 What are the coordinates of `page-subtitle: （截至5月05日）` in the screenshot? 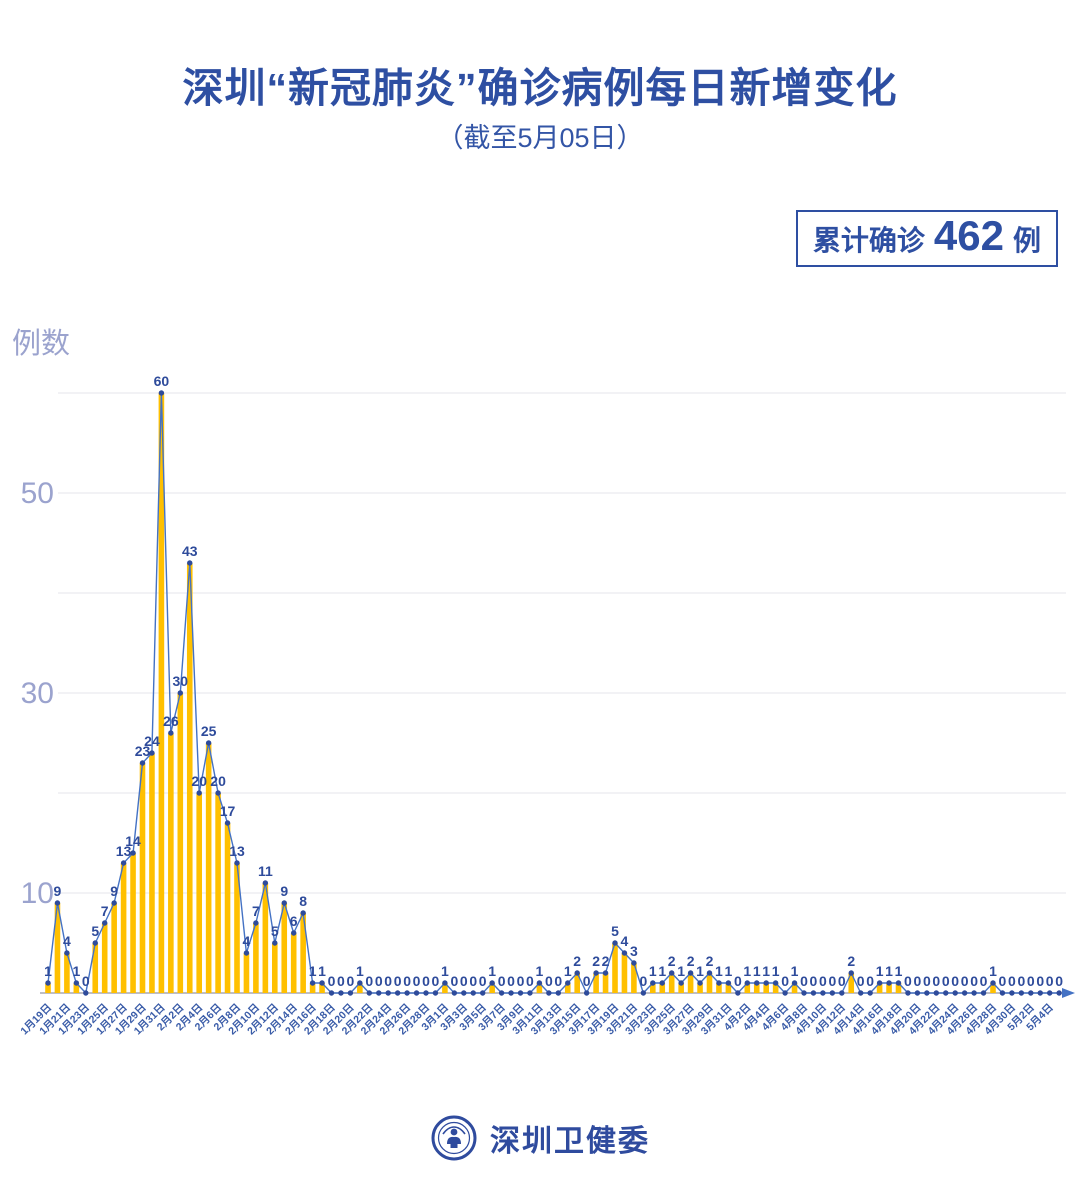 It's located at (540, 138).